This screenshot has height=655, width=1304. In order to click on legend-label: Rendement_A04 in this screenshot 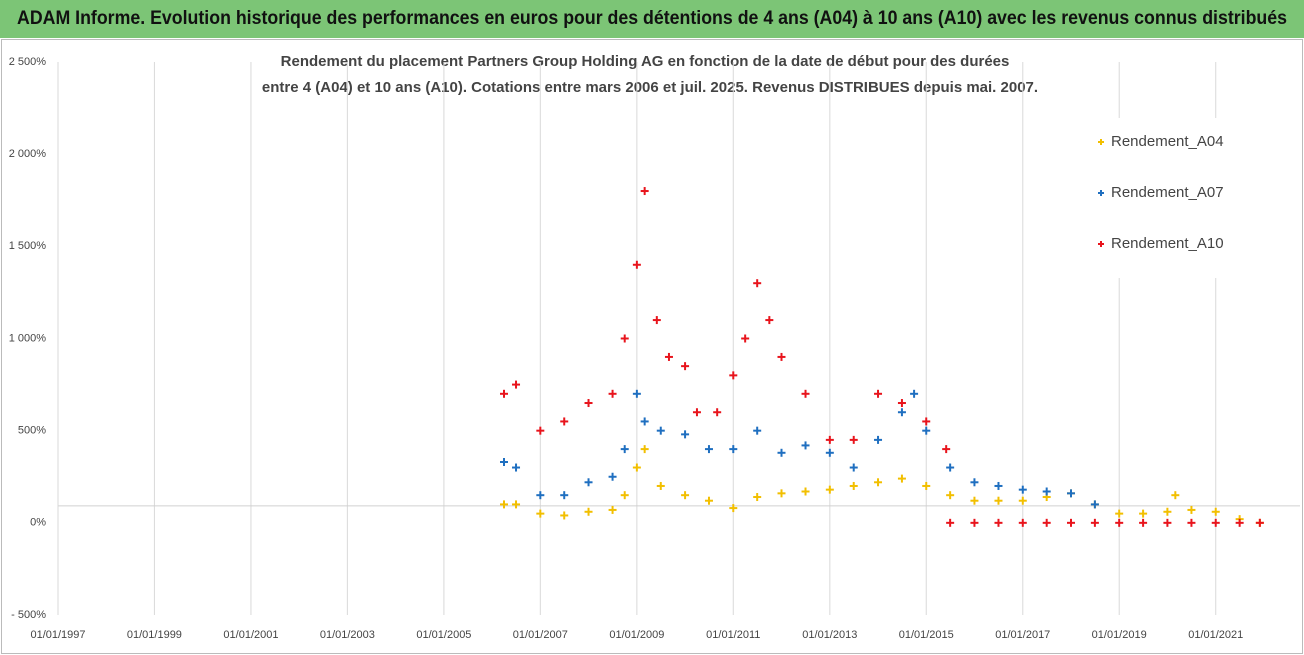, I will do `click(1167, 141)`.